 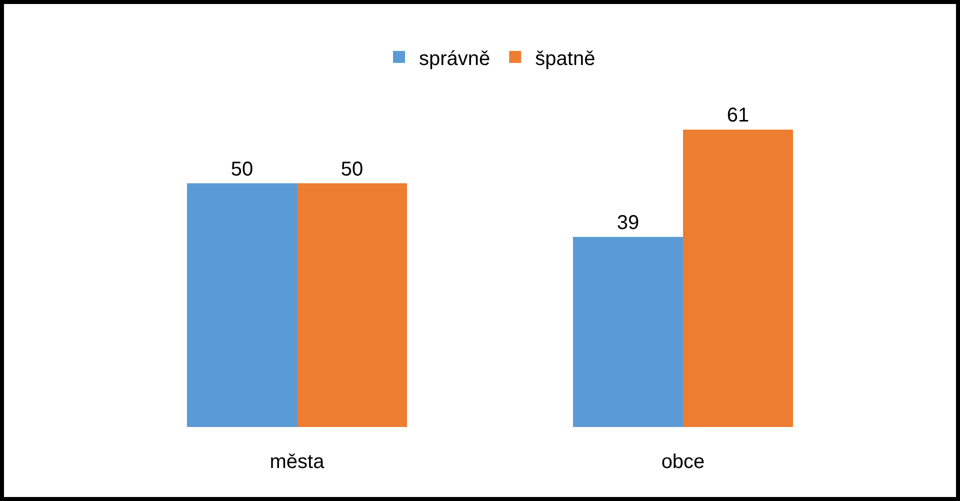 I want to click on x-tick-label: města, so click(x=298, y=462).